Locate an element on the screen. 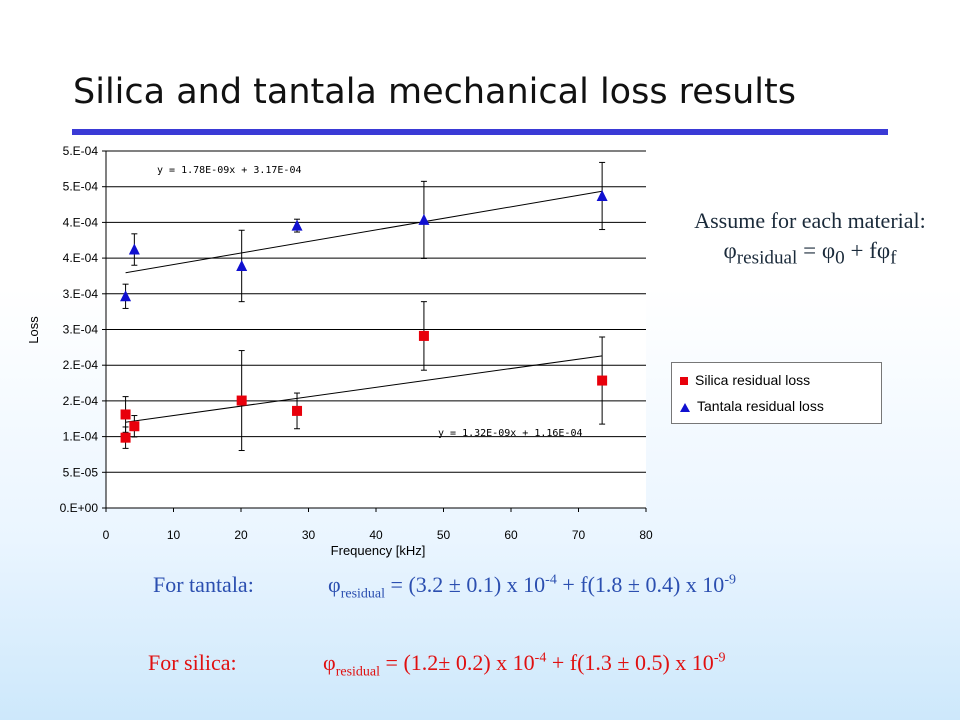 This screenshot has width=960, height=720. title-underline is located at coordinates (480, 132).